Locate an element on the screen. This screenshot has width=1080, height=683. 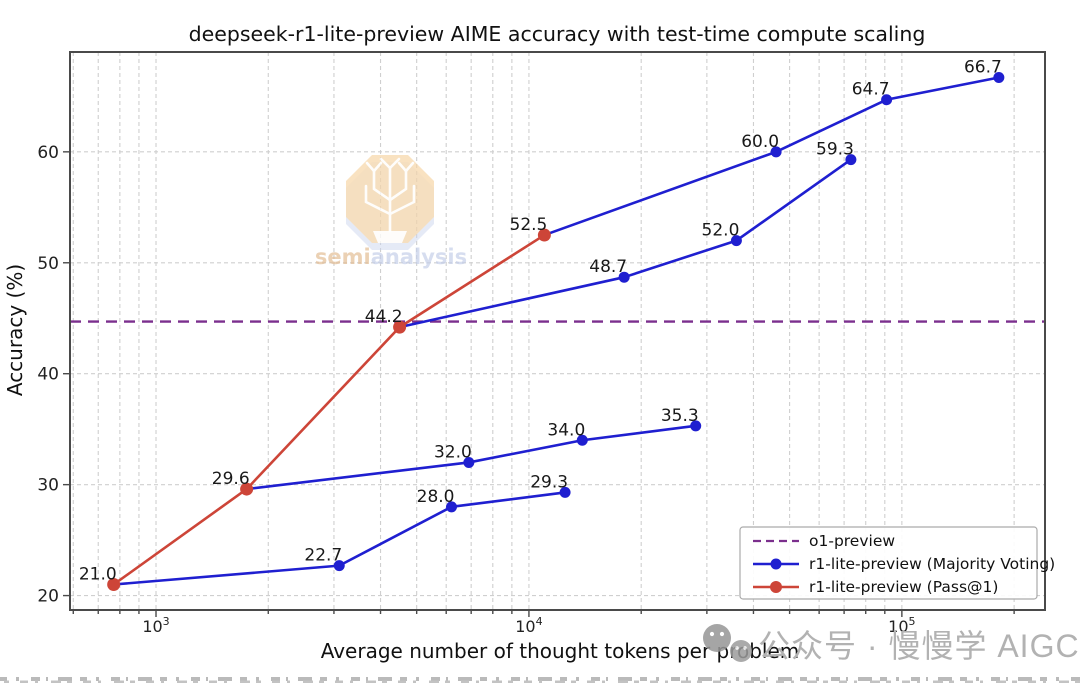
y-tick-label: 60 is located at coordinates (48, 153).